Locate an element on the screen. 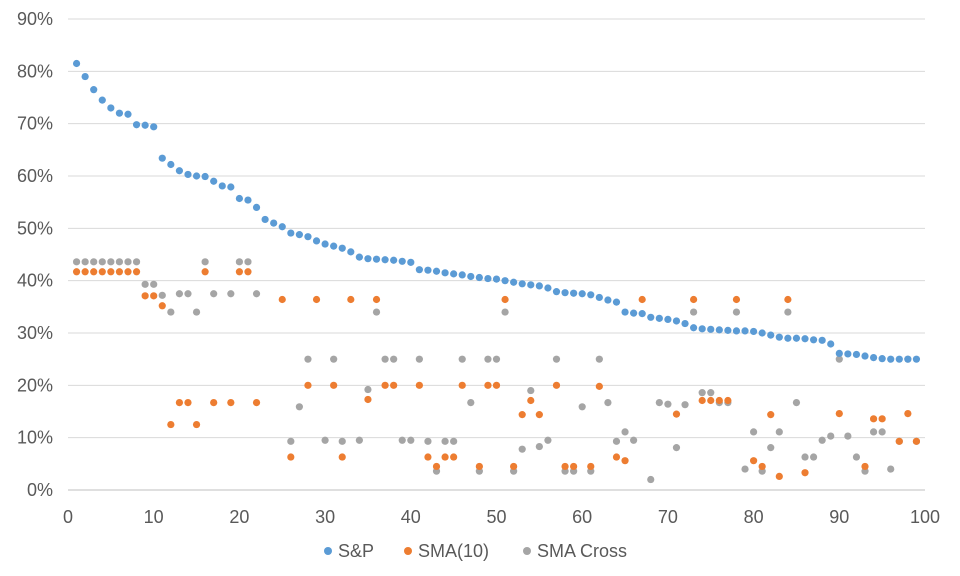 This screenshot has height=576, width=960. y-tick-label: 20% is located at coordinates (35, 385).